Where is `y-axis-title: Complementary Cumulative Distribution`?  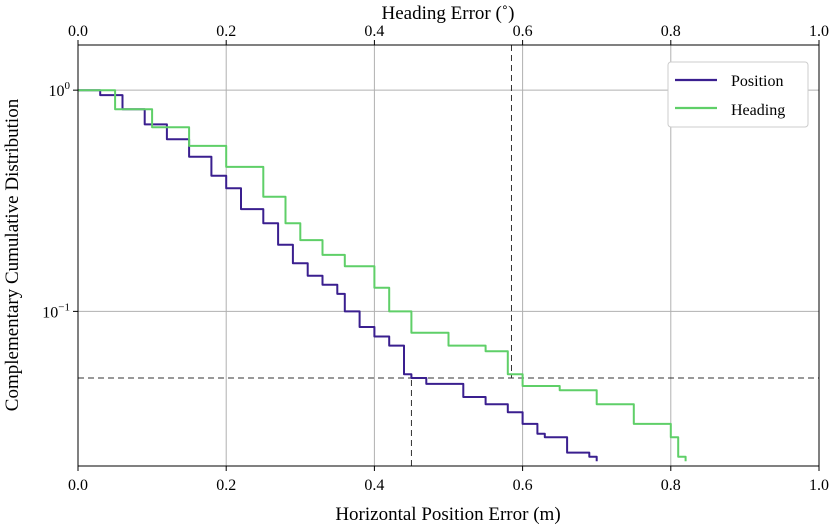 y-axis-title: Complementary Cumulative Distribution is located at coordinates (12, 254).